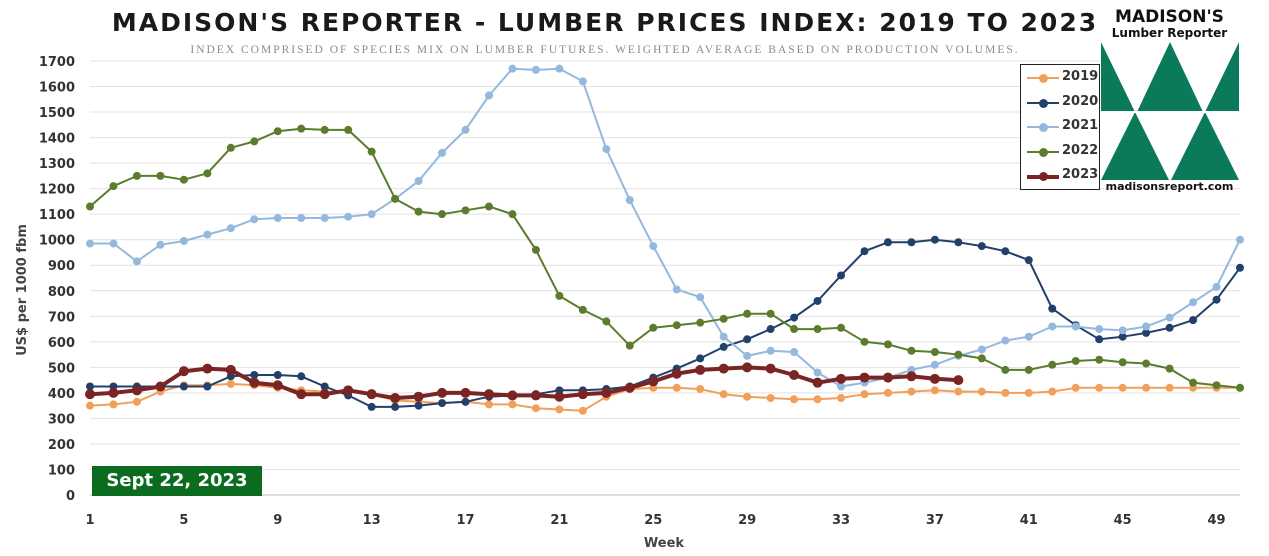 This screenshot has height=556, width=1269. Describe the element at coordinates (1169, 186) in the screenshot. I see `logo-url: madisonsreport.com` at that location.